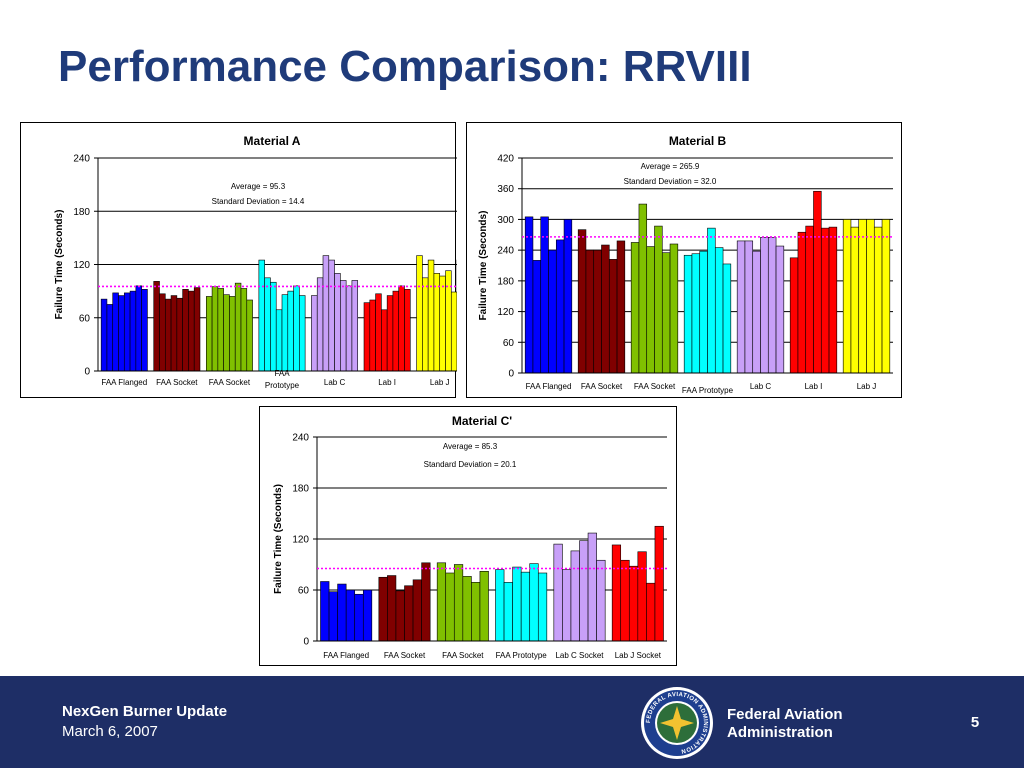  Describe the element at coordinates (282, 385) in the screenshot. I see `category-label: Prototype` at that location.